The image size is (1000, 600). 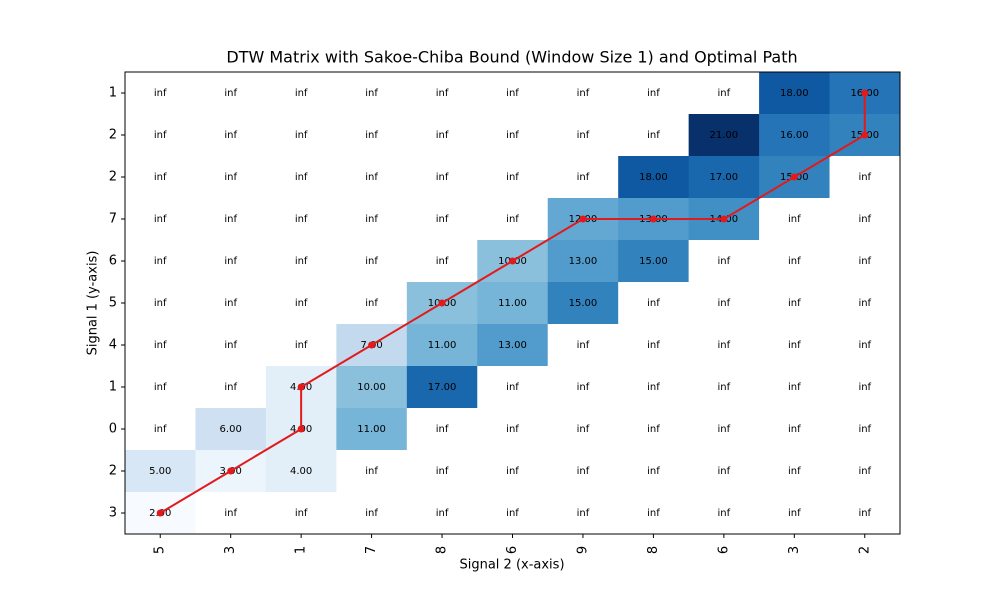 I want to click on x-tick-label: 1, so click(x=301, y=550).